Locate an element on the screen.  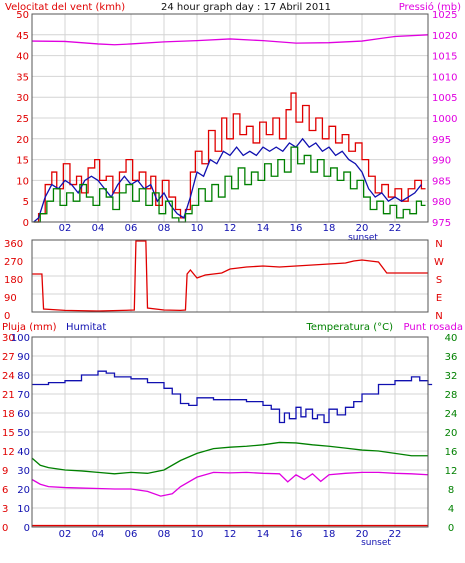
direction-panel-frame is located at coordinates (230, 276).